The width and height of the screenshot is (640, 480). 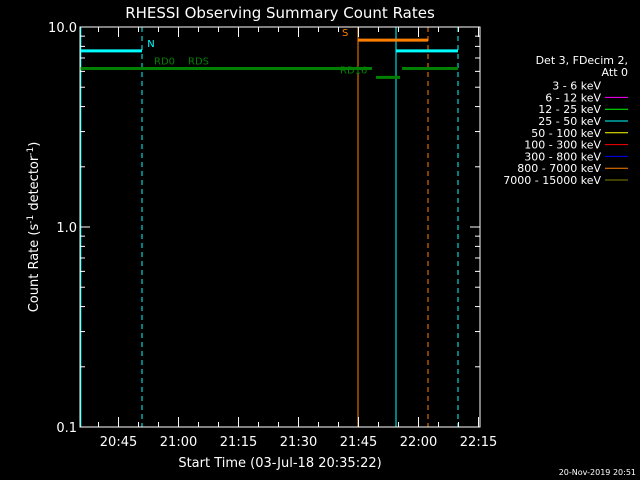 What do you see at coordinates (582, 60) in the screenshot?
I see `legend-header-0: Det 3, FDecim 2,` at bounding box center [582, 60].